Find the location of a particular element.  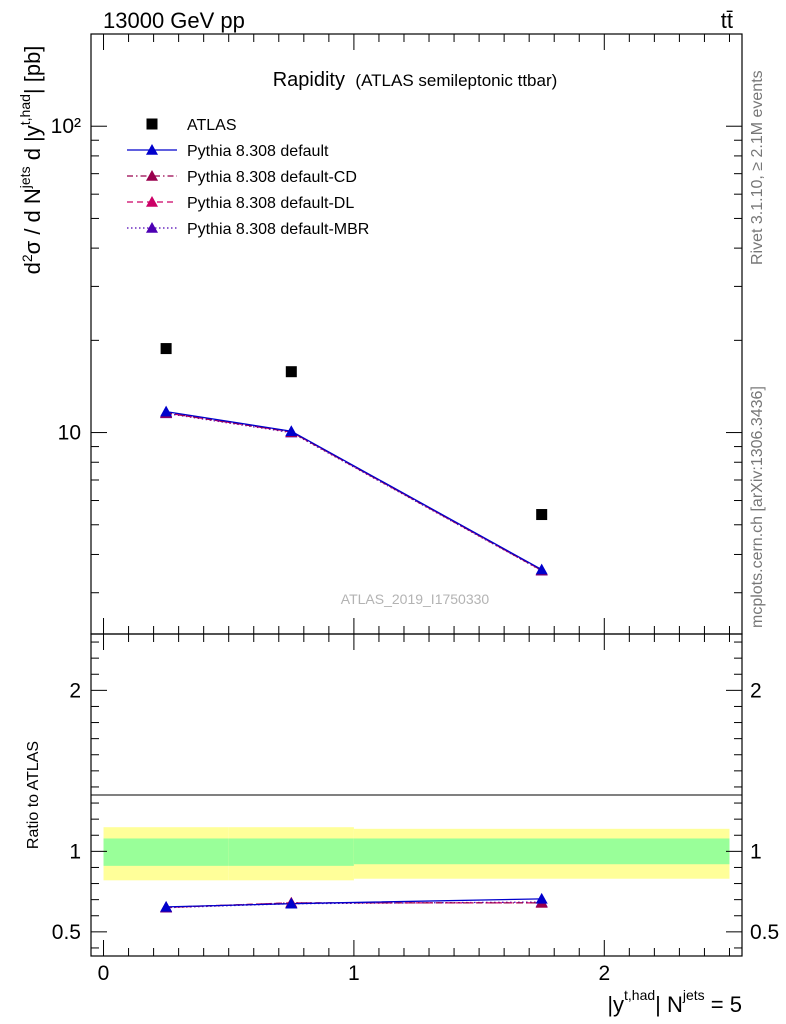

legend-entry: Pythia 8.308 default-MBR is located at coordinates (248, 229).